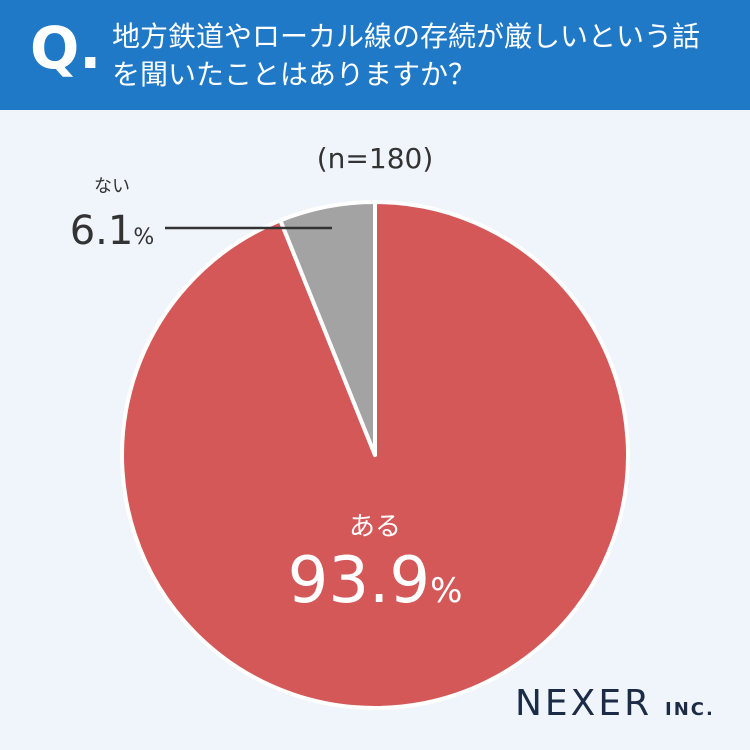  Describe the element at coordinates (359, 581) in the screenshot. I see `value-number: 93.9` at that location.